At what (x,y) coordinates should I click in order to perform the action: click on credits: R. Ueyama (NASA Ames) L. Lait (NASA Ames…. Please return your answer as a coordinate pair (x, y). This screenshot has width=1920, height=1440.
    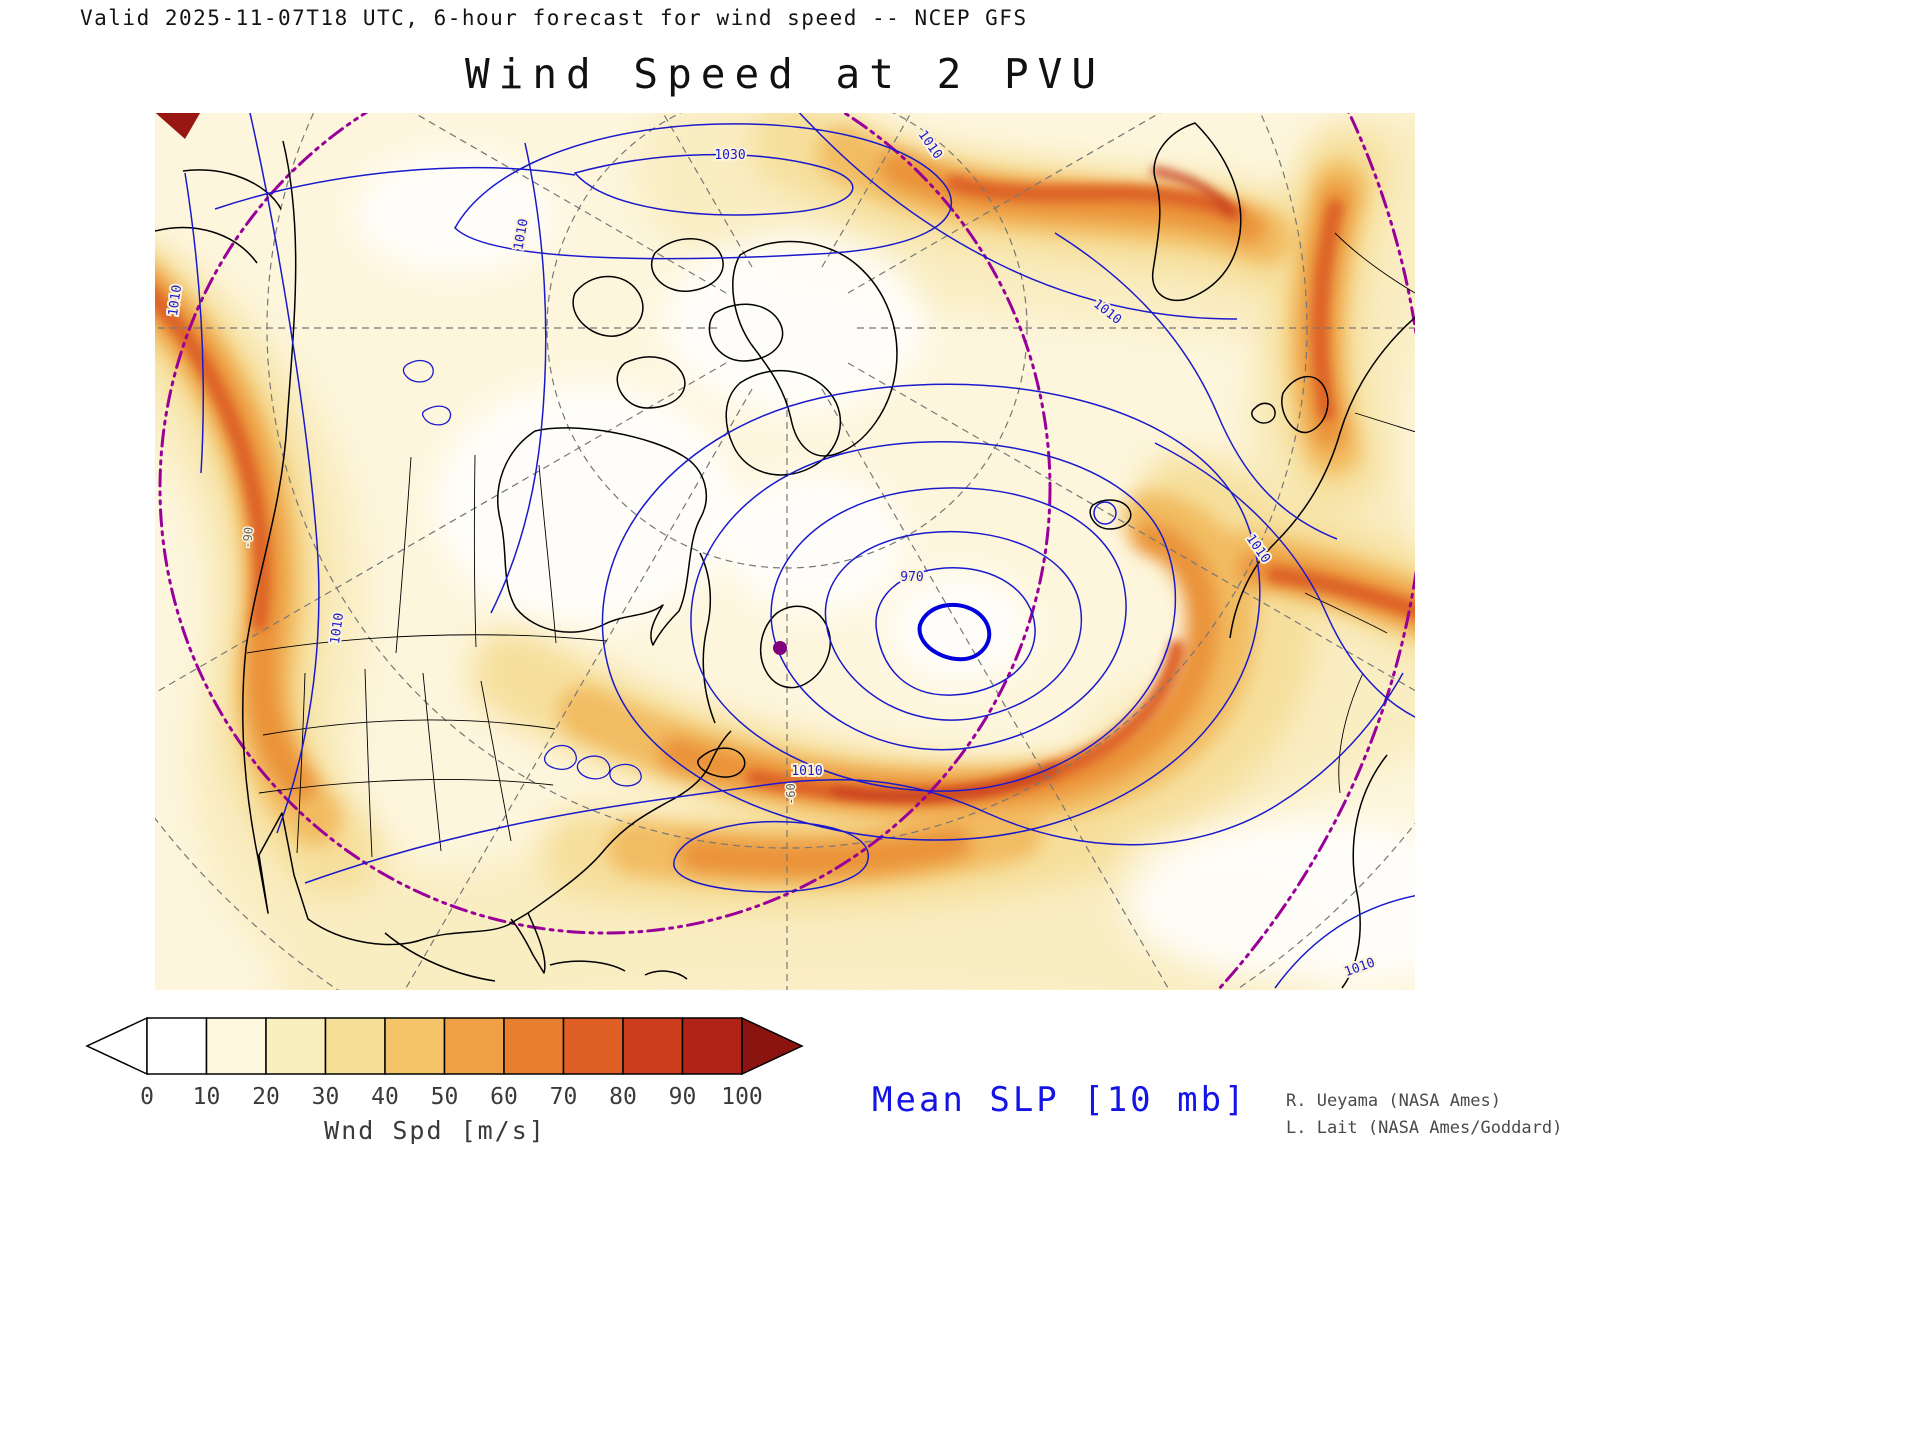
    Looking at the image, I should click on (1424, 1115).